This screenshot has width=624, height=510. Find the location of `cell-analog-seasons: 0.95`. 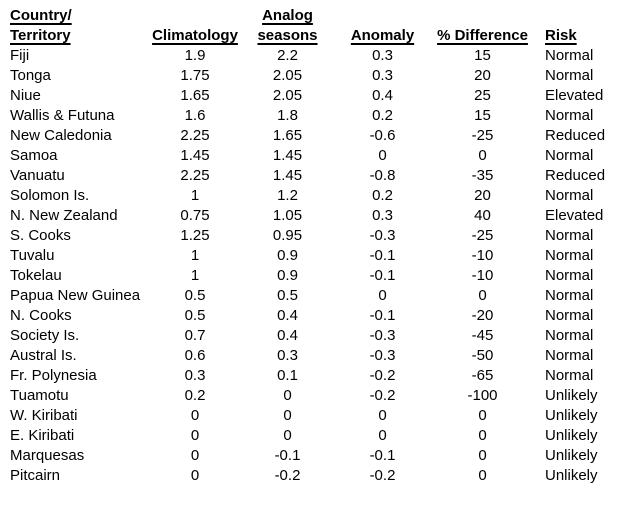

cell-analog-seasons: 0.95 is located at coordinates (287, 235).